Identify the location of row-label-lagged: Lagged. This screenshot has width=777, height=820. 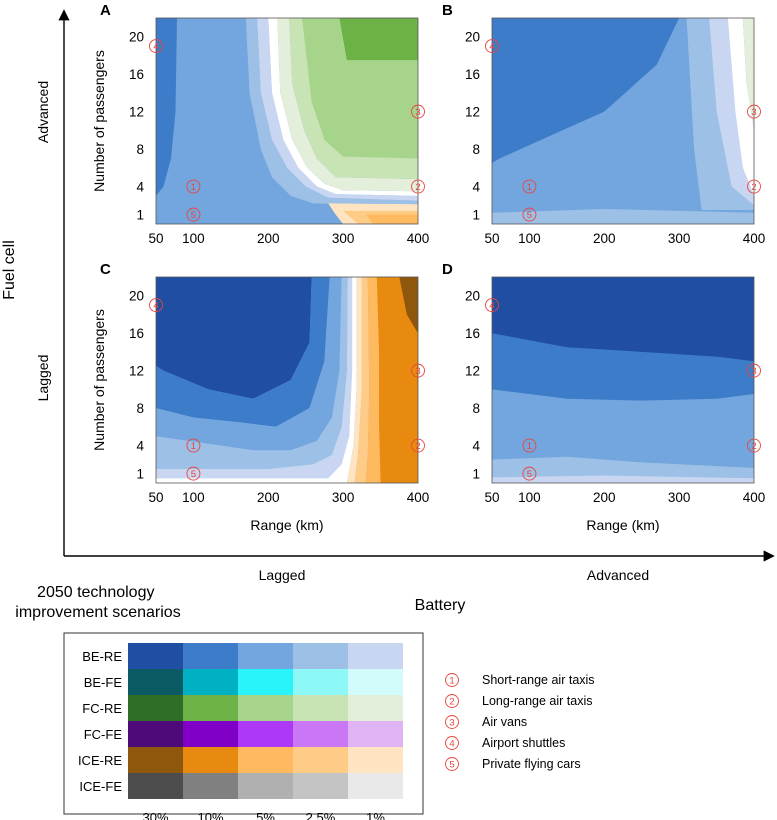
(43, 378).